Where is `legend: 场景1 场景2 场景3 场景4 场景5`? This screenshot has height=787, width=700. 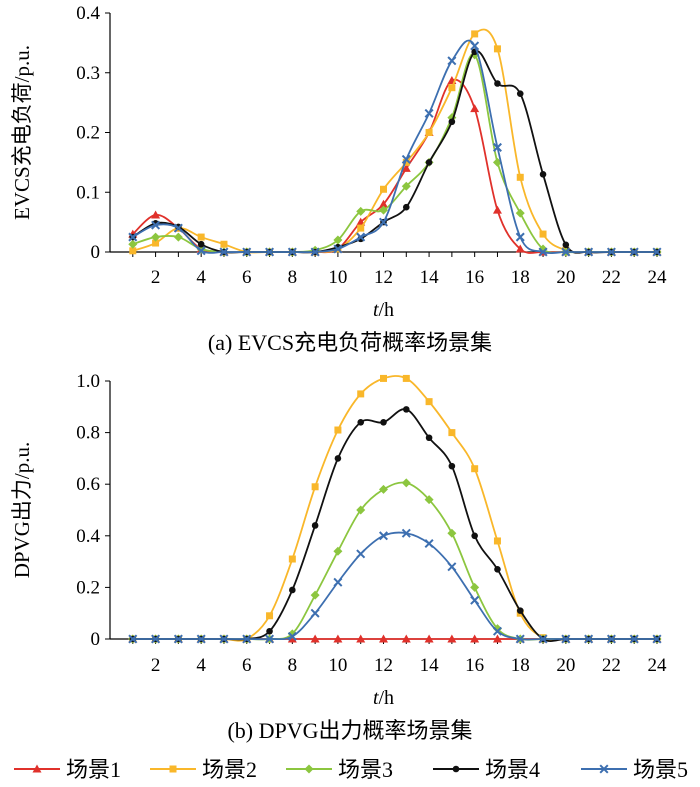
legend: 场景1 场景2 场景3 场景4 场景5 is located at coordinates (351, 769).